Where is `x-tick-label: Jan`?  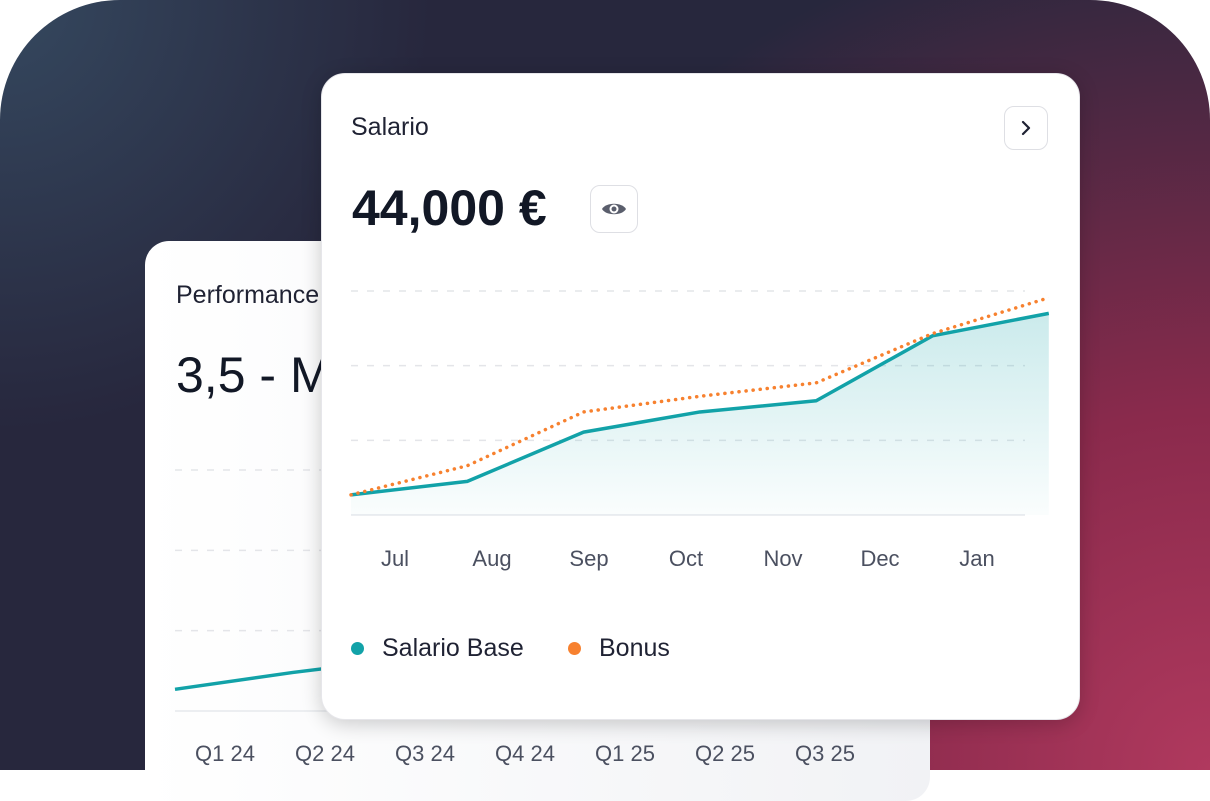
x-tick-label: Jan is located at coordinates (976, 559).